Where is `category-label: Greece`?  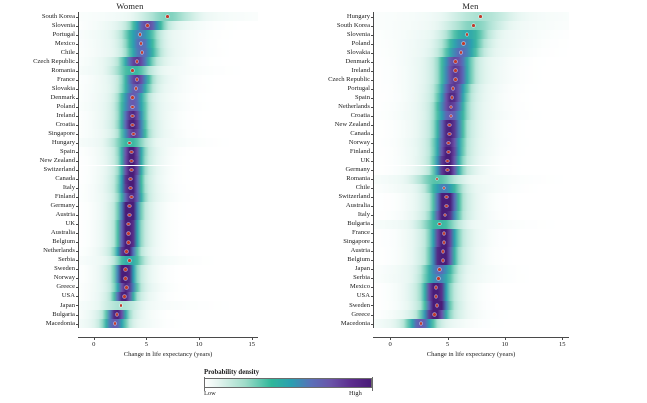 category-label: Greece is located at coordinates (65, 287).